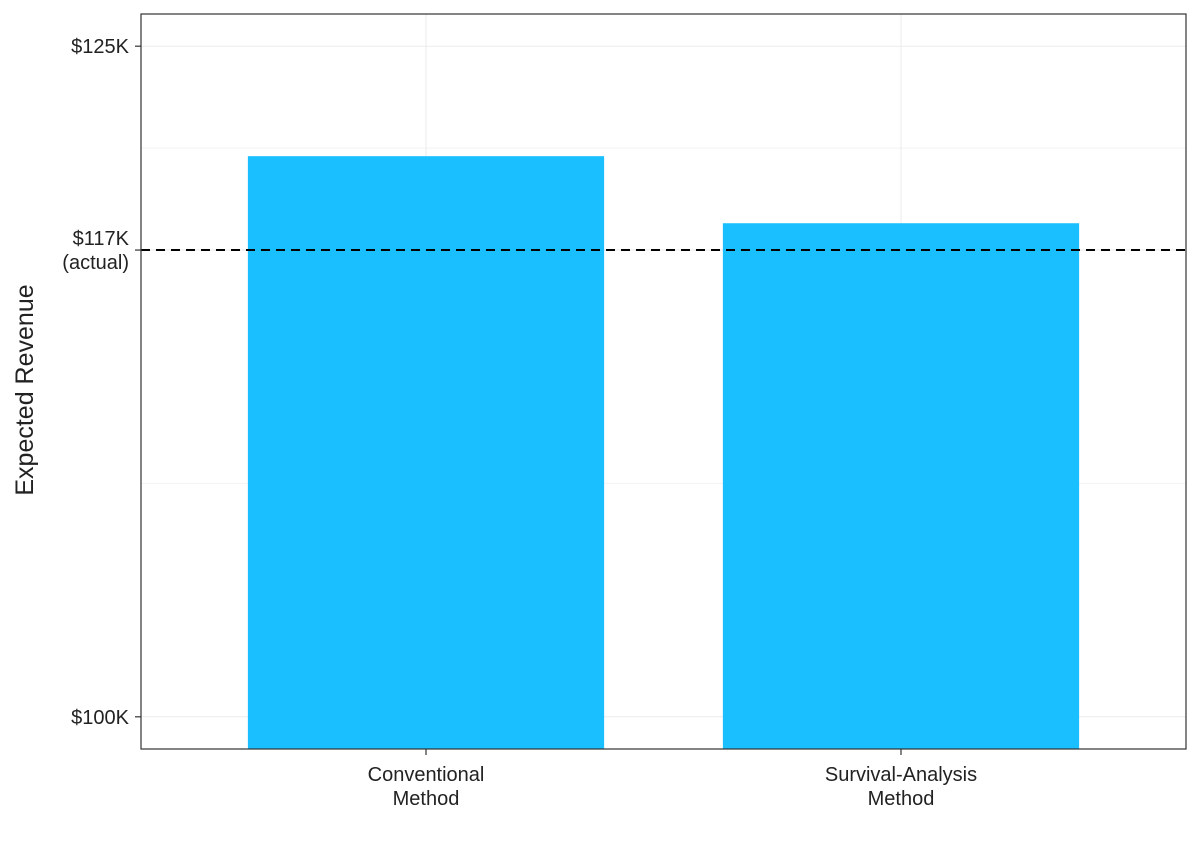 The image size is (1200, 857). I want to click on y-axis-title: Expected Revenue, so click(25, 389).